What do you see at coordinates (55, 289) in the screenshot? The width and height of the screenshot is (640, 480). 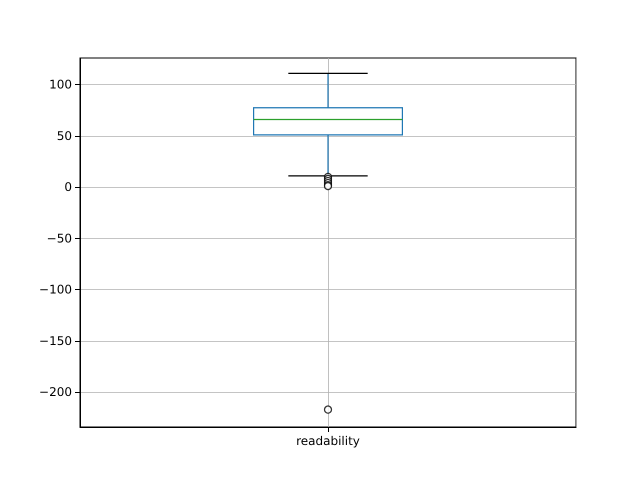 I see `y-tick-label: −100` at bounding box center [55, 289].